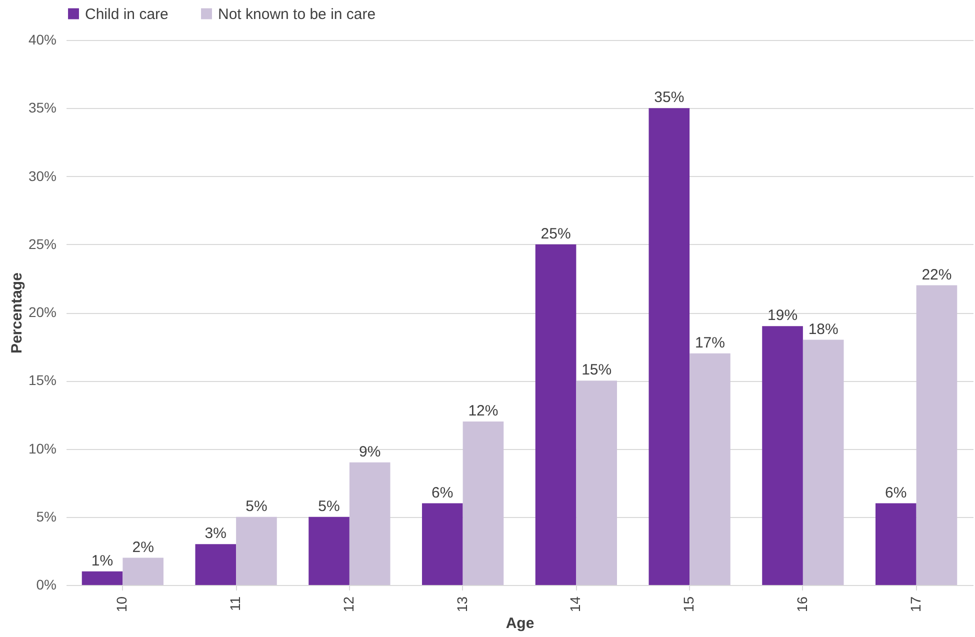 The height and width of the screenshot is (637, 975). I want to click on legend-label: Not known to be in care, so click(297, 14).